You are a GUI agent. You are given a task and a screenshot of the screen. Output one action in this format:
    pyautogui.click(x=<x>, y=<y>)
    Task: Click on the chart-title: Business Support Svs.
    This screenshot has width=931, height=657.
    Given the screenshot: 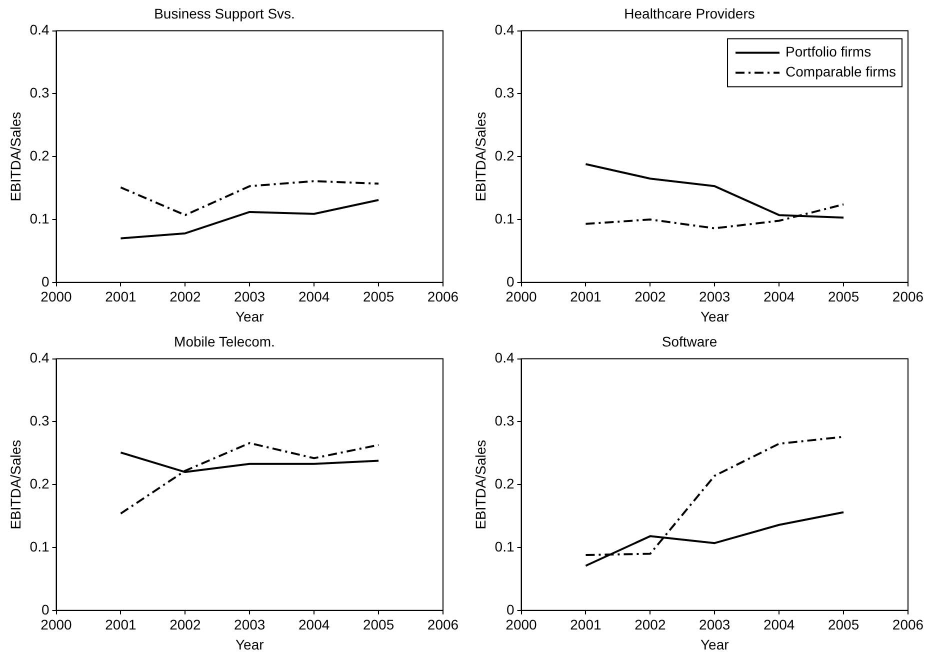 What is the action you would take?
    pyautogui.click(x=224, y=13)
    